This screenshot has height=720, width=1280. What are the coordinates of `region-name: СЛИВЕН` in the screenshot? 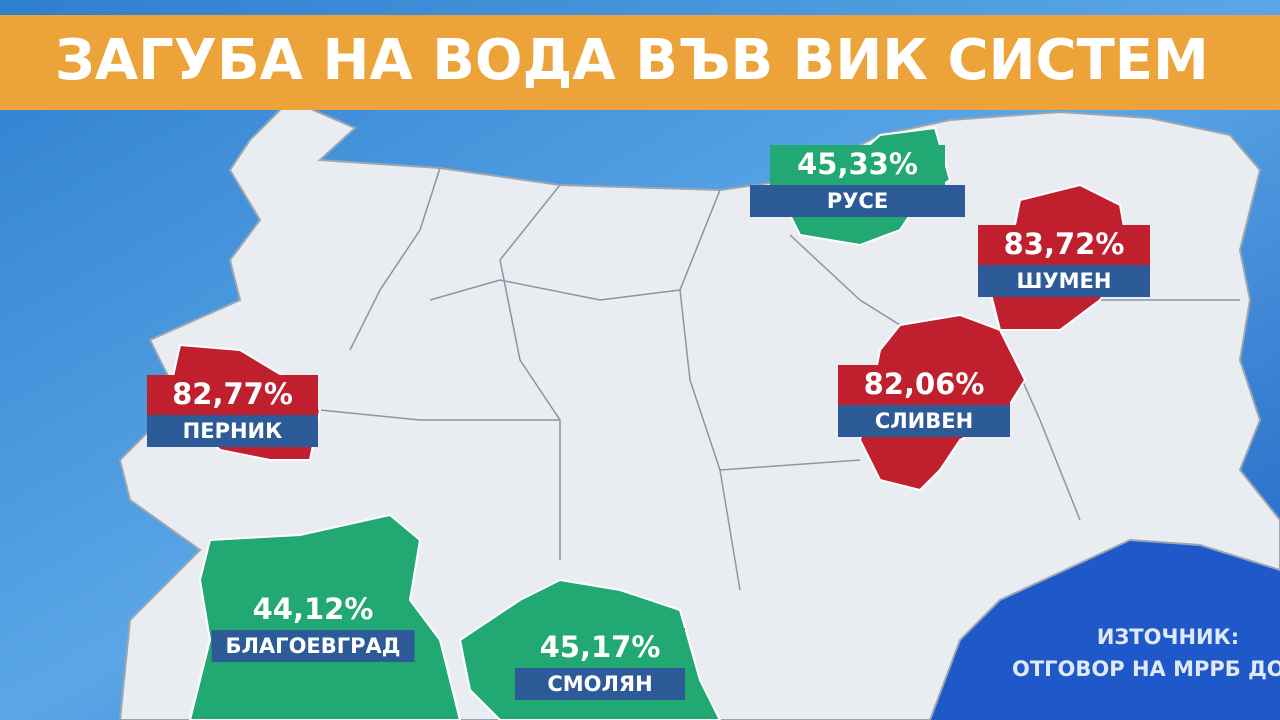 It's located at (924, 421).